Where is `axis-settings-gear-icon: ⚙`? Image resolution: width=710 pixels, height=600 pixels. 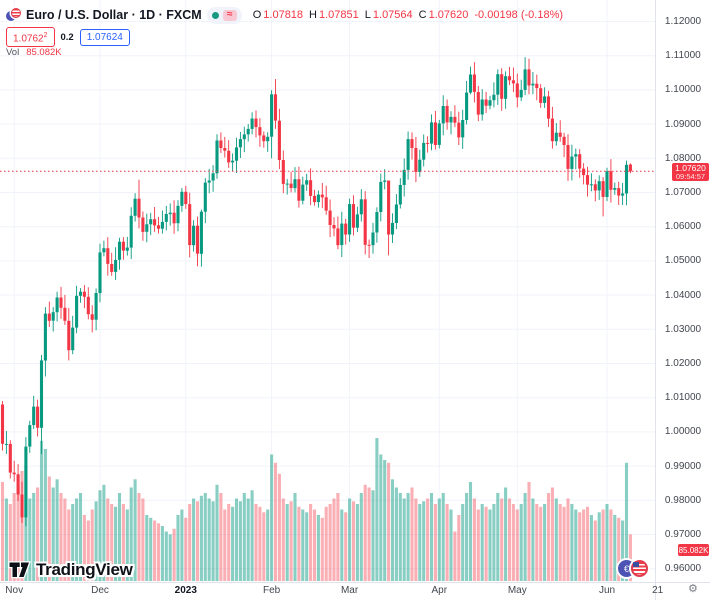 axis-settings-gear-icon: ⚙ is located at coordinates (693, 589).